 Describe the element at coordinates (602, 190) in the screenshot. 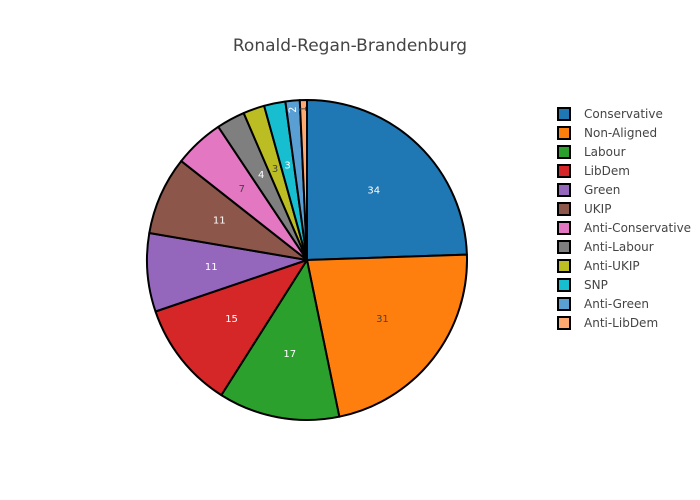

I see `legend-label: Green` at that location.